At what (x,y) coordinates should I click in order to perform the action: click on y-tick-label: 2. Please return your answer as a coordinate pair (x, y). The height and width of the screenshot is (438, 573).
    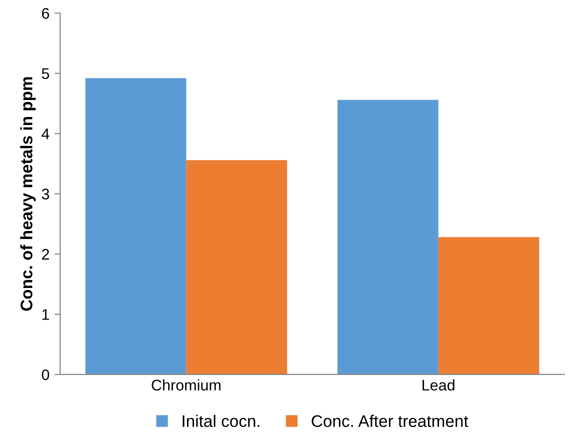
    Looking at the image, I should click on (45, 254).